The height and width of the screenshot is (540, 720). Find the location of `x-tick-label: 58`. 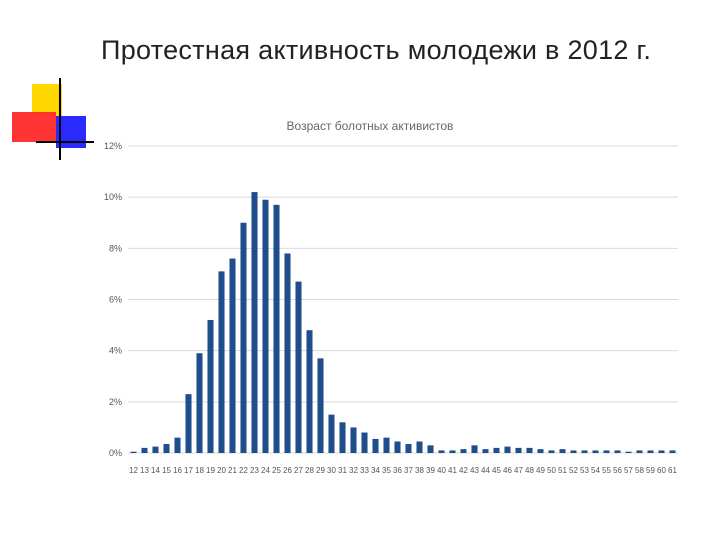

x-tick-label: 58 is located at coordinates (639, 470).